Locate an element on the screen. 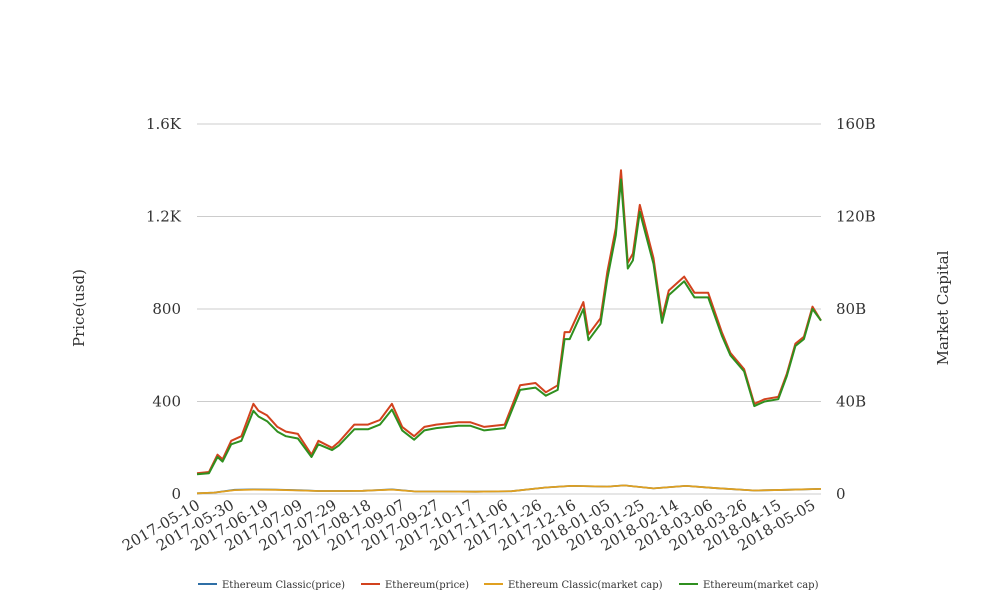 Image resolution: width=1008 pixels, height=616 pixels. right-y-axis: 0 40B 80B 120B 160B is located at coordinates (856, 309).